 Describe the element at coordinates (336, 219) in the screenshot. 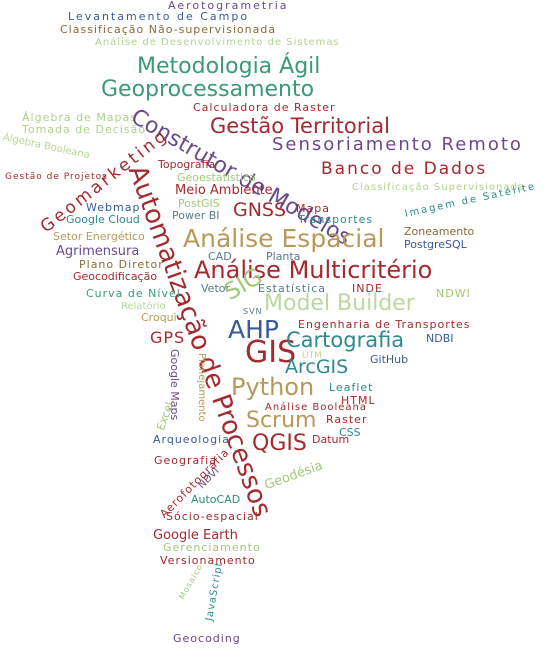

I see `word-transportes: Transportes` at that location.